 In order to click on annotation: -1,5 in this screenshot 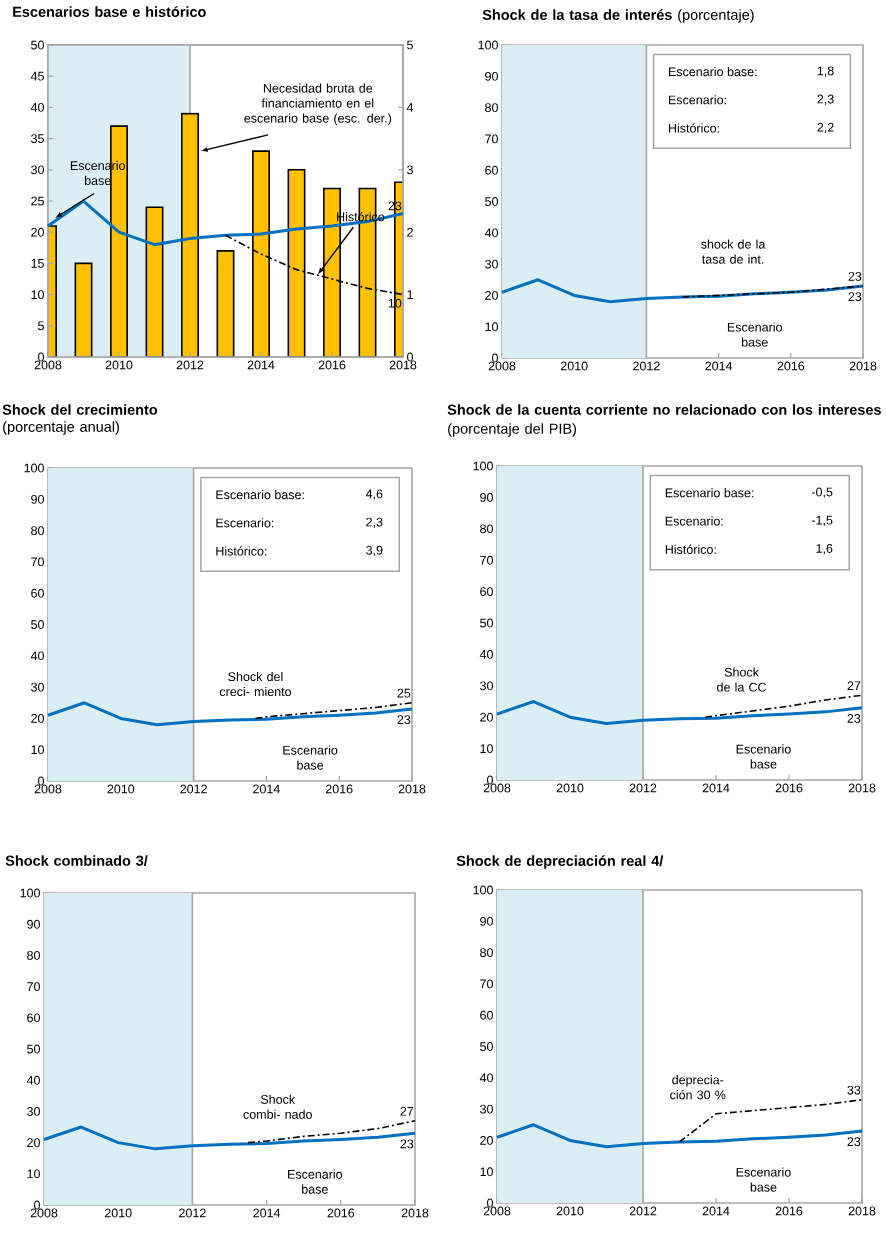, I will do `click(822, 521)`.